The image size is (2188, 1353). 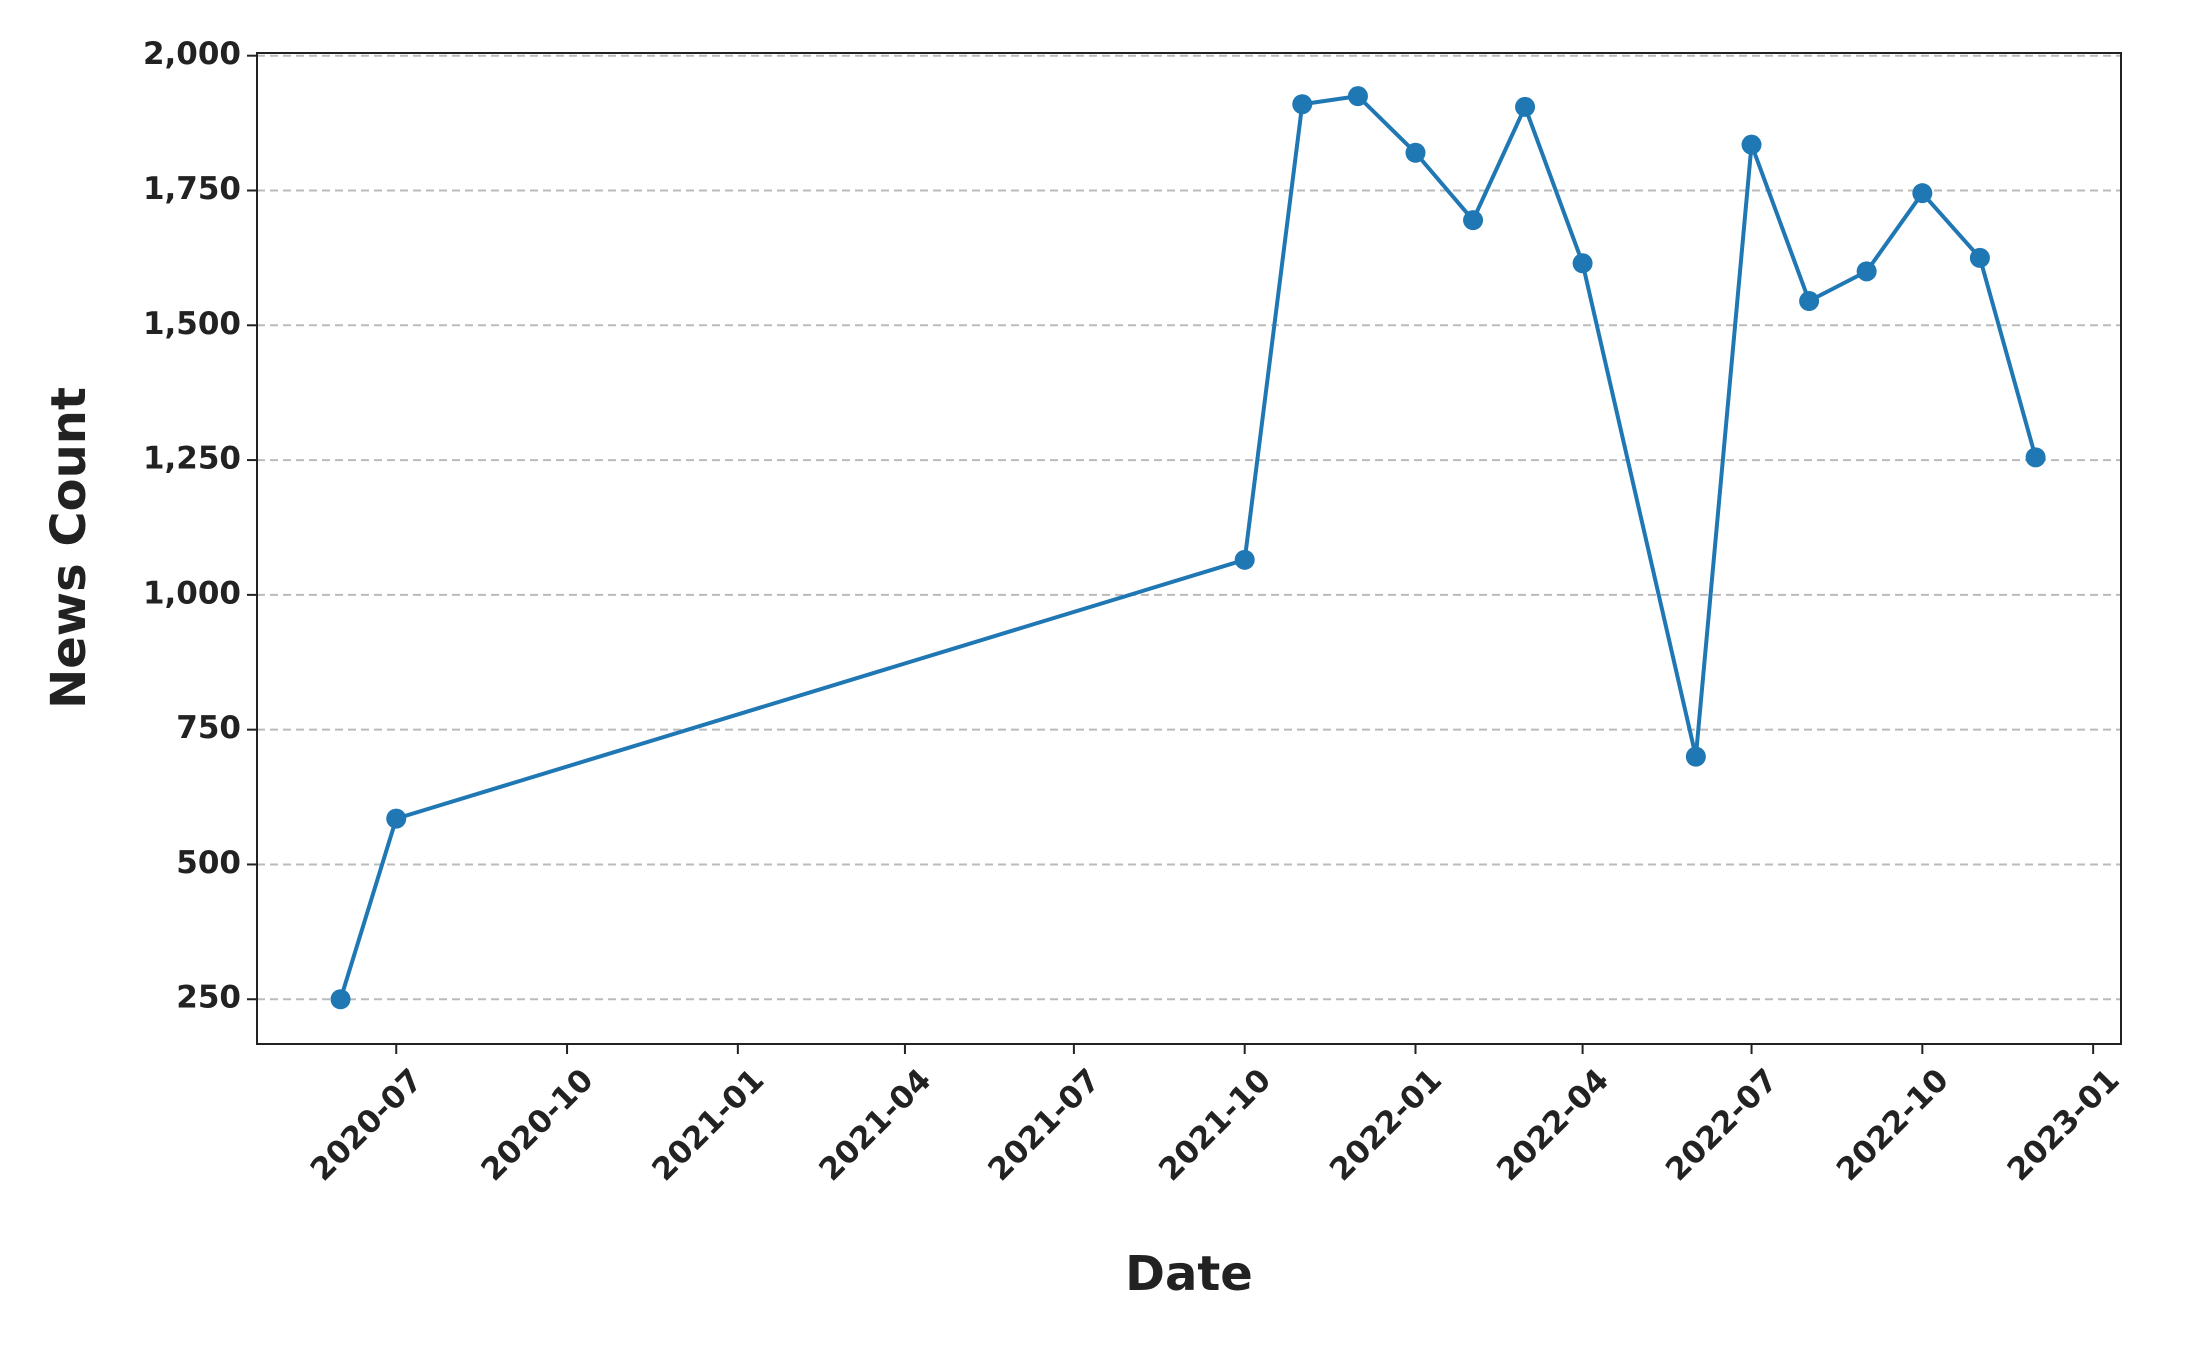 What do you see at coordinates (537, 1125) in the screenshot?
I see `x-tick-label: 2020-10` at bounding box center [537, 1125].